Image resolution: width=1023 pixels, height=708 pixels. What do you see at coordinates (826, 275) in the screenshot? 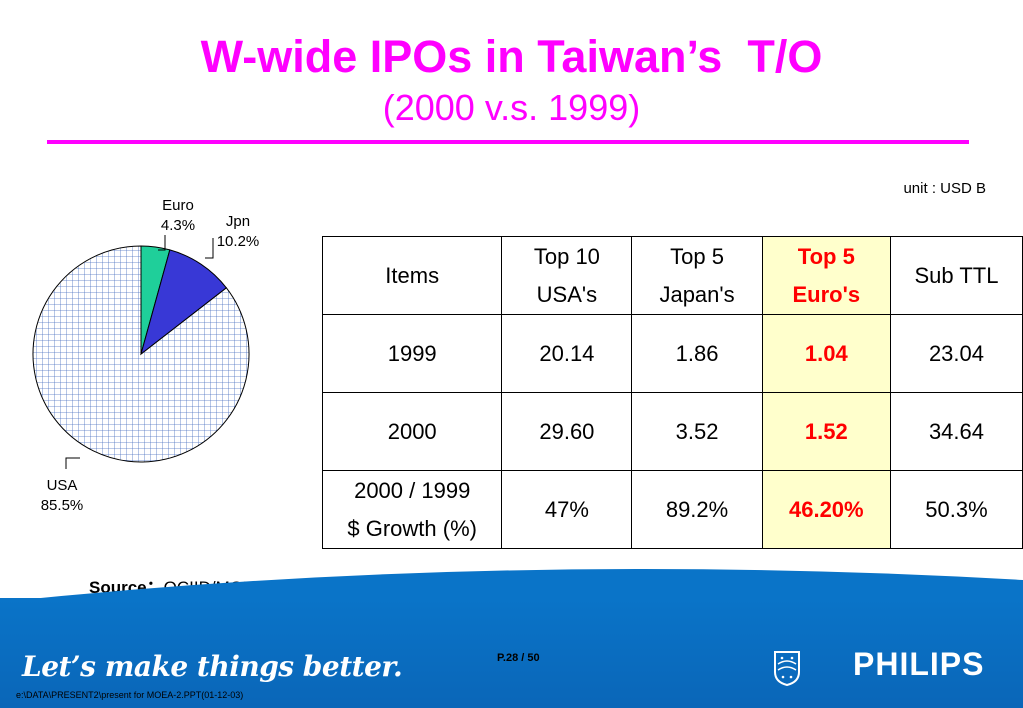
I see `column-header: Top 5 Euro's` at bounding box center [826, 275].